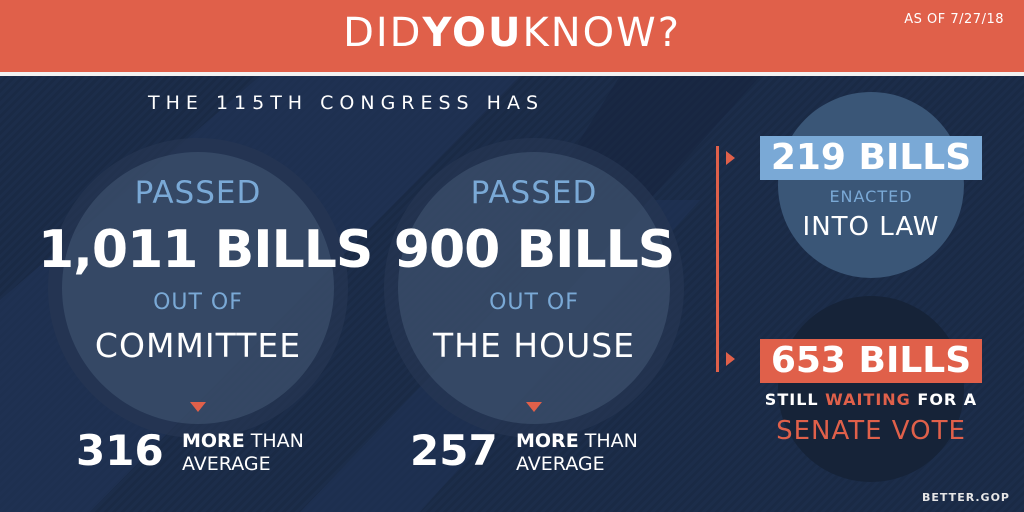 The height and width of the screenshot is (512, 1024). Describe the element at coordinates (454, 450) in the screenshot. I see `house-delta: 257` at that location.